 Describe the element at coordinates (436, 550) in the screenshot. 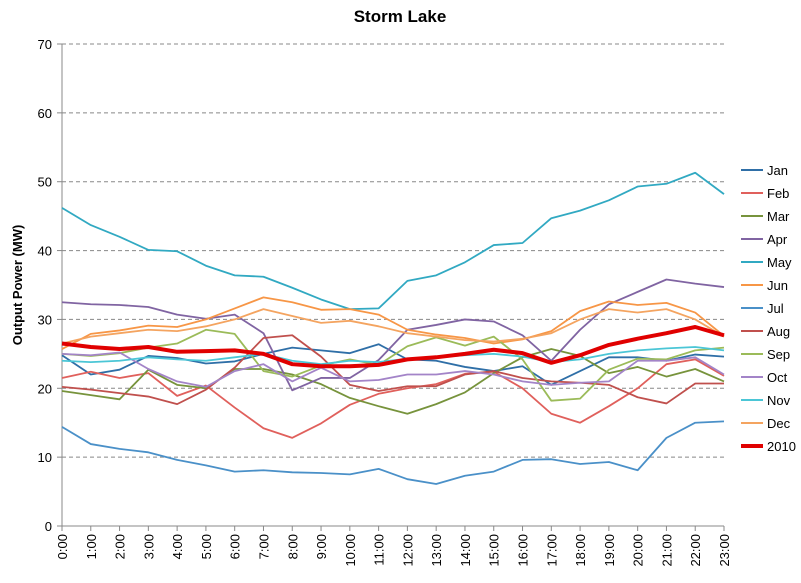

I see `x-tick-label: 13:00` at that location.